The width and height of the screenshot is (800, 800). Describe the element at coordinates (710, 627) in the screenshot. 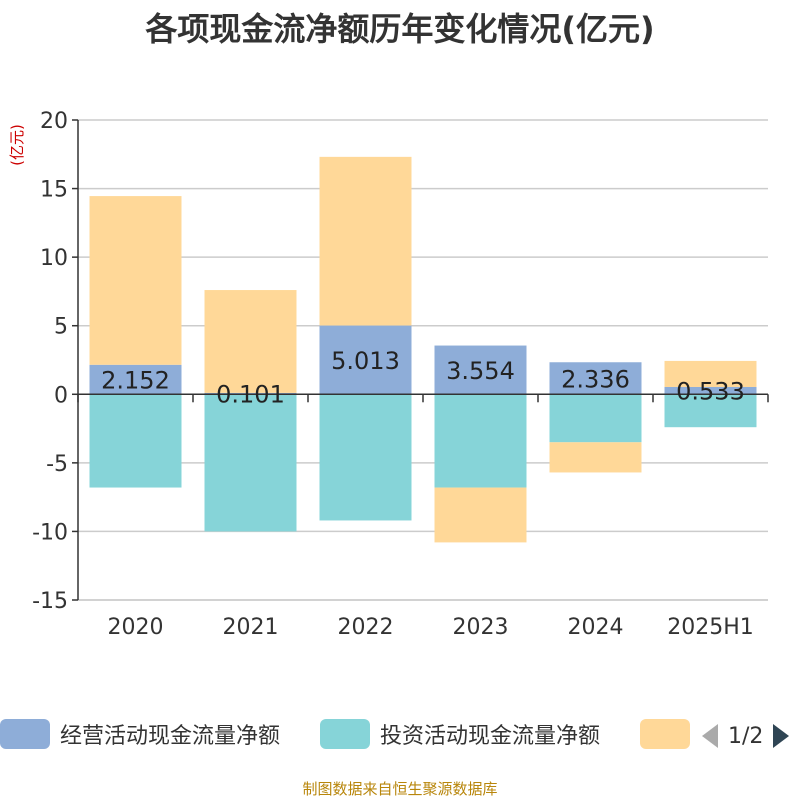

I see `x-tick-label: 2025H1` at that location.